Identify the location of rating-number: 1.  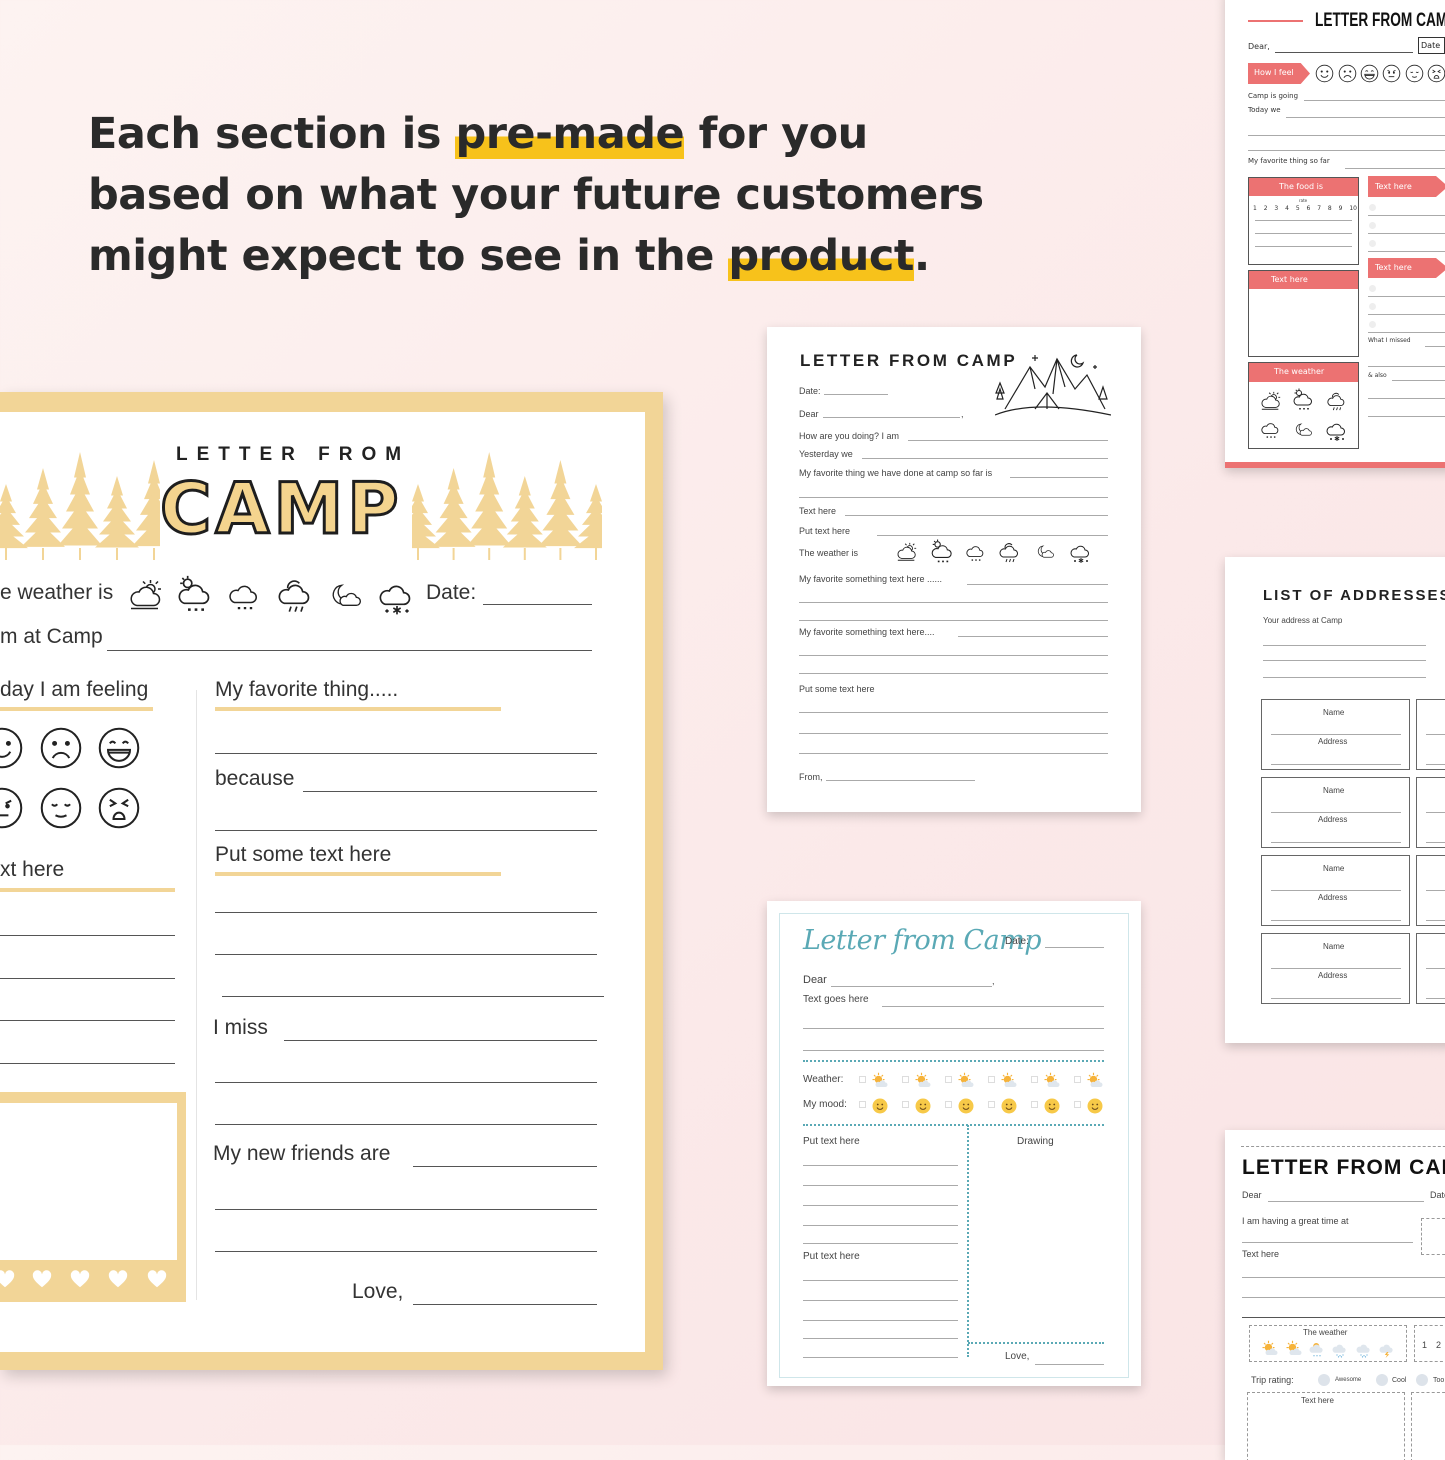
(1255, 208).